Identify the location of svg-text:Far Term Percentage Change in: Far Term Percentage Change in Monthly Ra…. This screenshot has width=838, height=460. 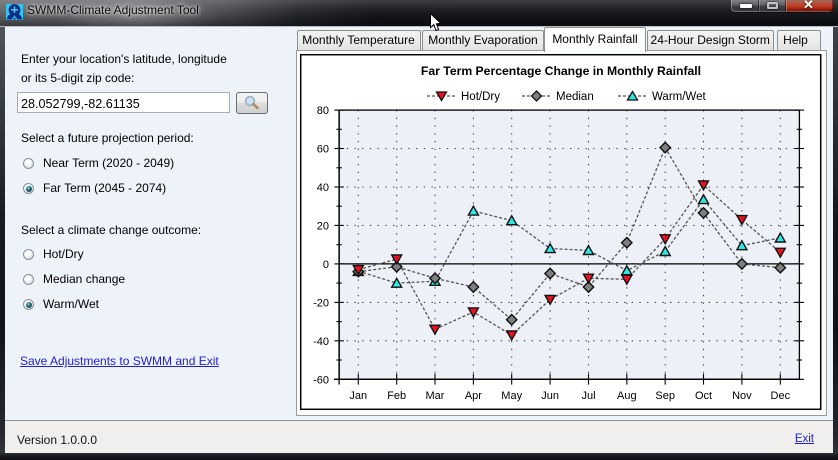
(561, 71).